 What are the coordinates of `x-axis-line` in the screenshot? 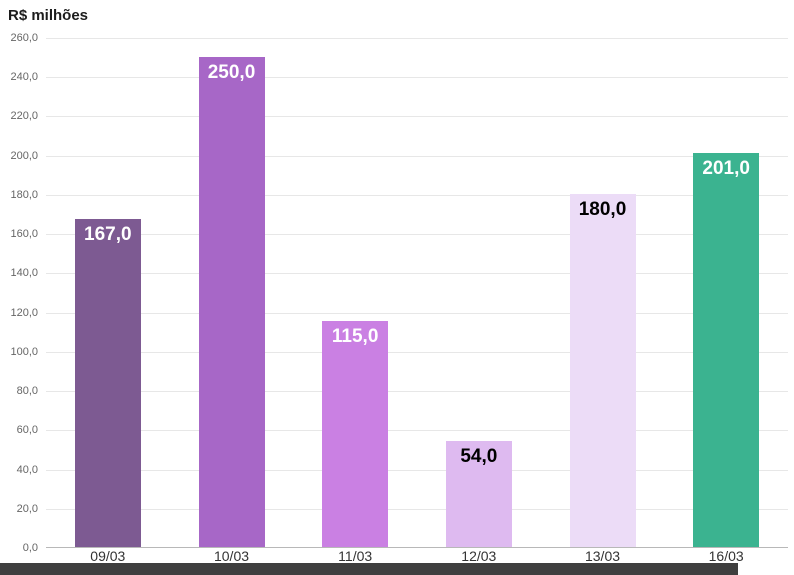 It's located at (417, 547).